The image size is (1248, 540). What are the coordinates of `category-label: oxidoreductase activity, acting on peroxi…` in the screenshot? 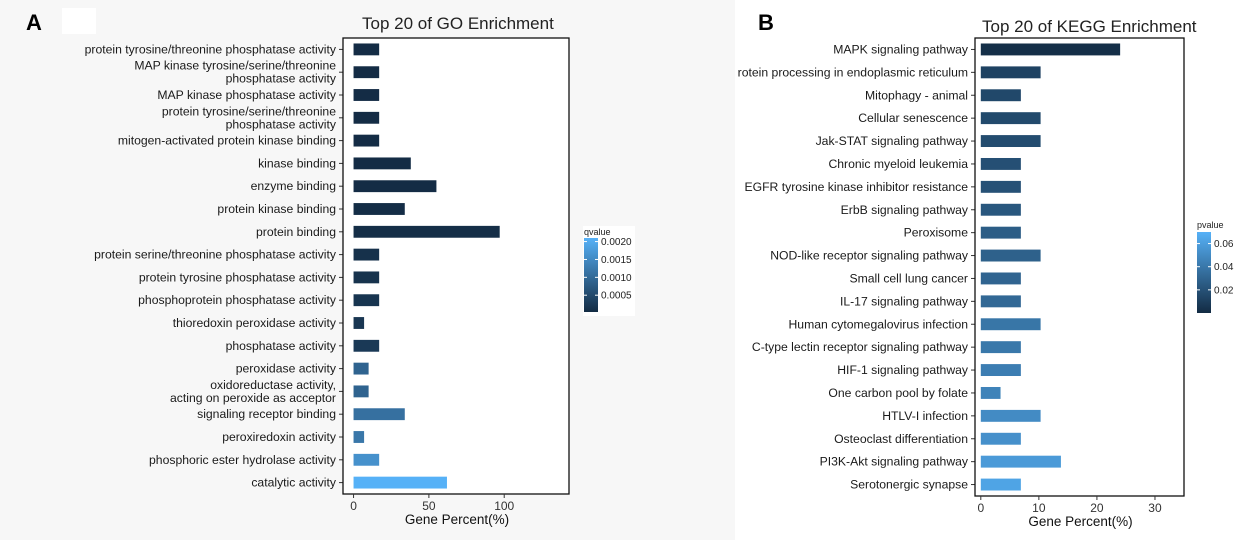 It's located at (253, 391).